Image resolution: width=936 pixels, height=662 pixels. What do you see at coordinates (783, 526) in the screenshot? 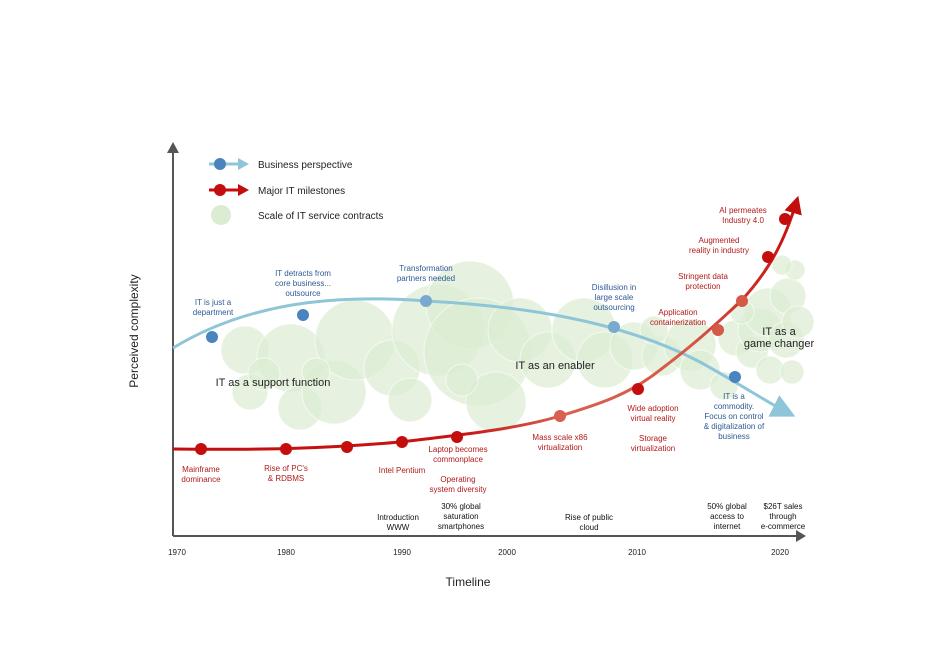
I see `event-ecommerce-l3: e-commerce` at bounding box center [783, 526].